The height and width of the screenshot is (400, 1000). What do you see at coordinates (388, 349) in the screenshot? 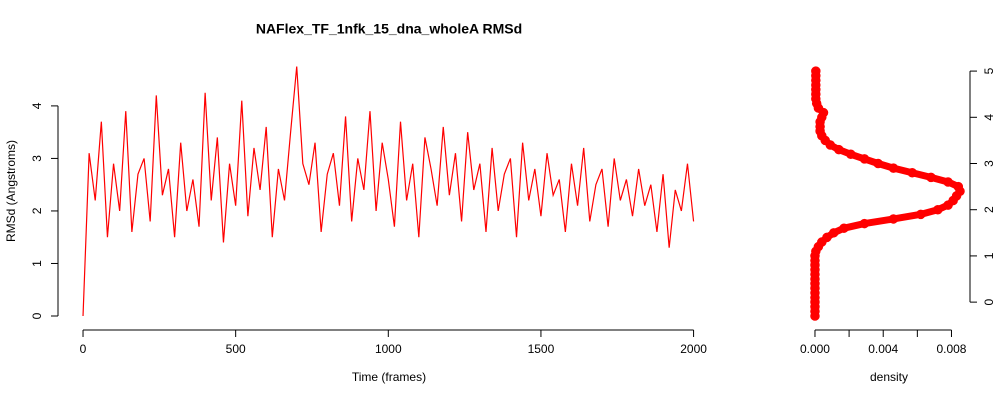
I see `x-tick-label: 1000` at bounding box center [388, 349].